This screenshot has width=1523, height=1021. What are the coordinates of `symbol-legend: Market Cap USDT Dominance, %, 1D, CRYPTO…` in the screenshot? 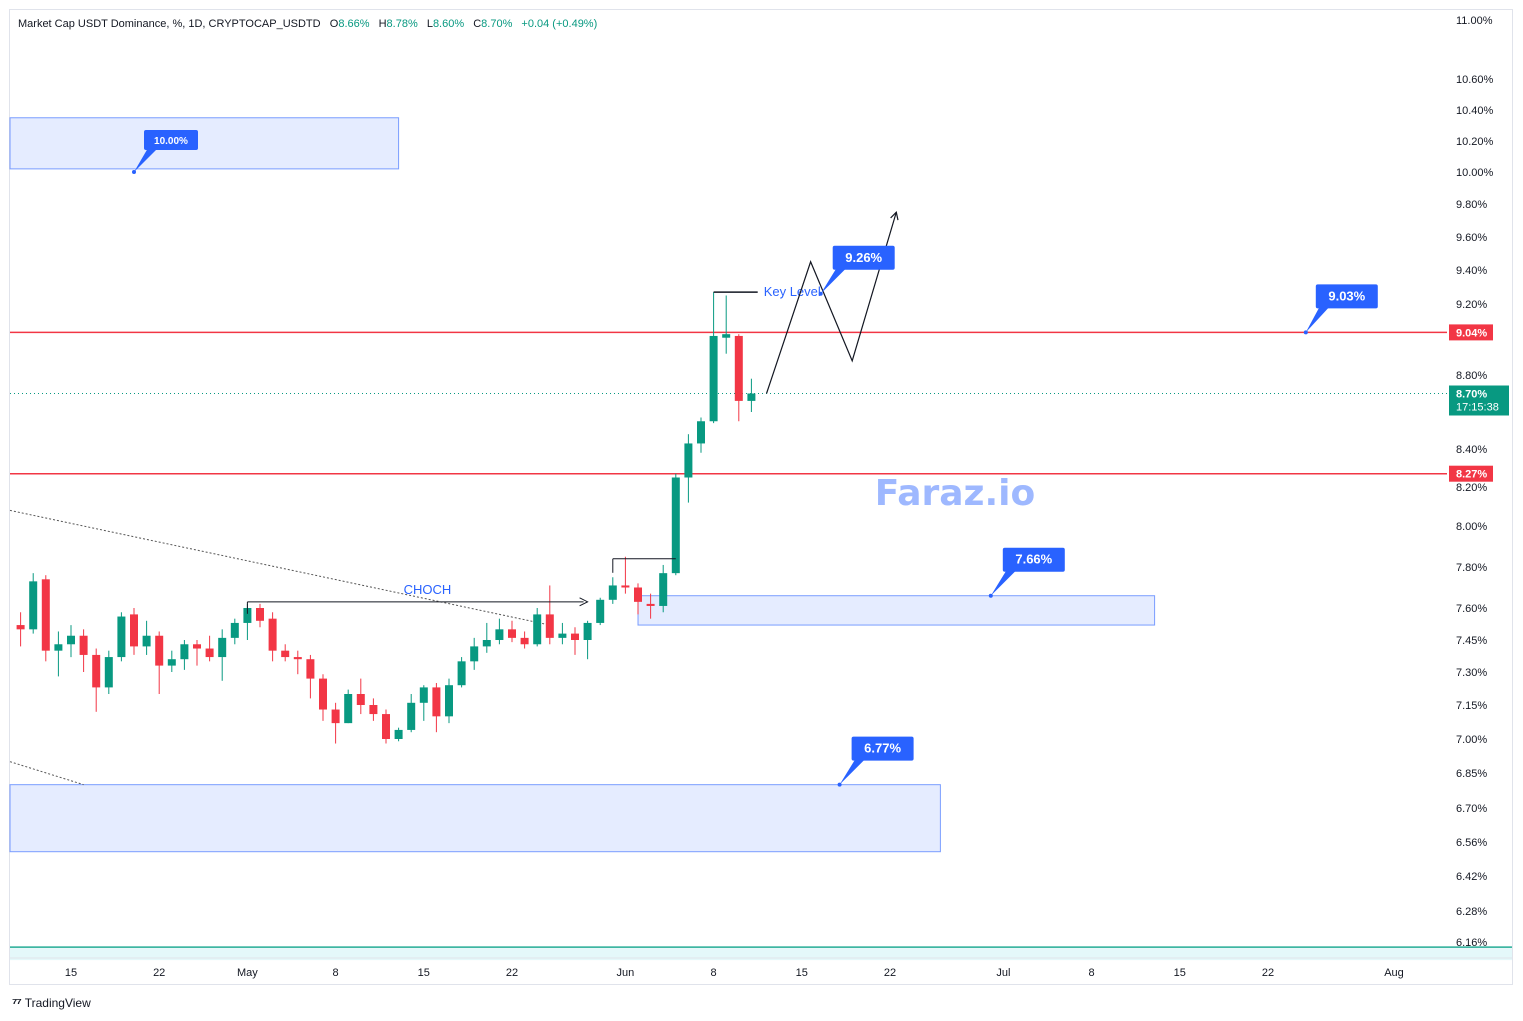 It's located at (307, 24).